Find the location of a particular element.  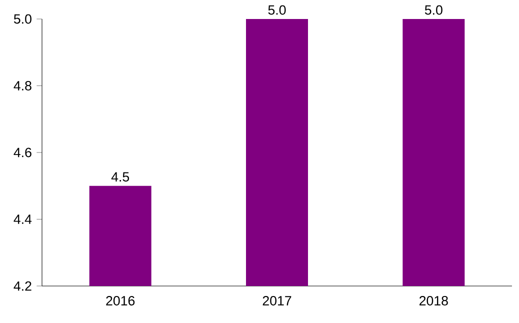

y-tick-label: 4.6 is located at coordinates (23, 153).